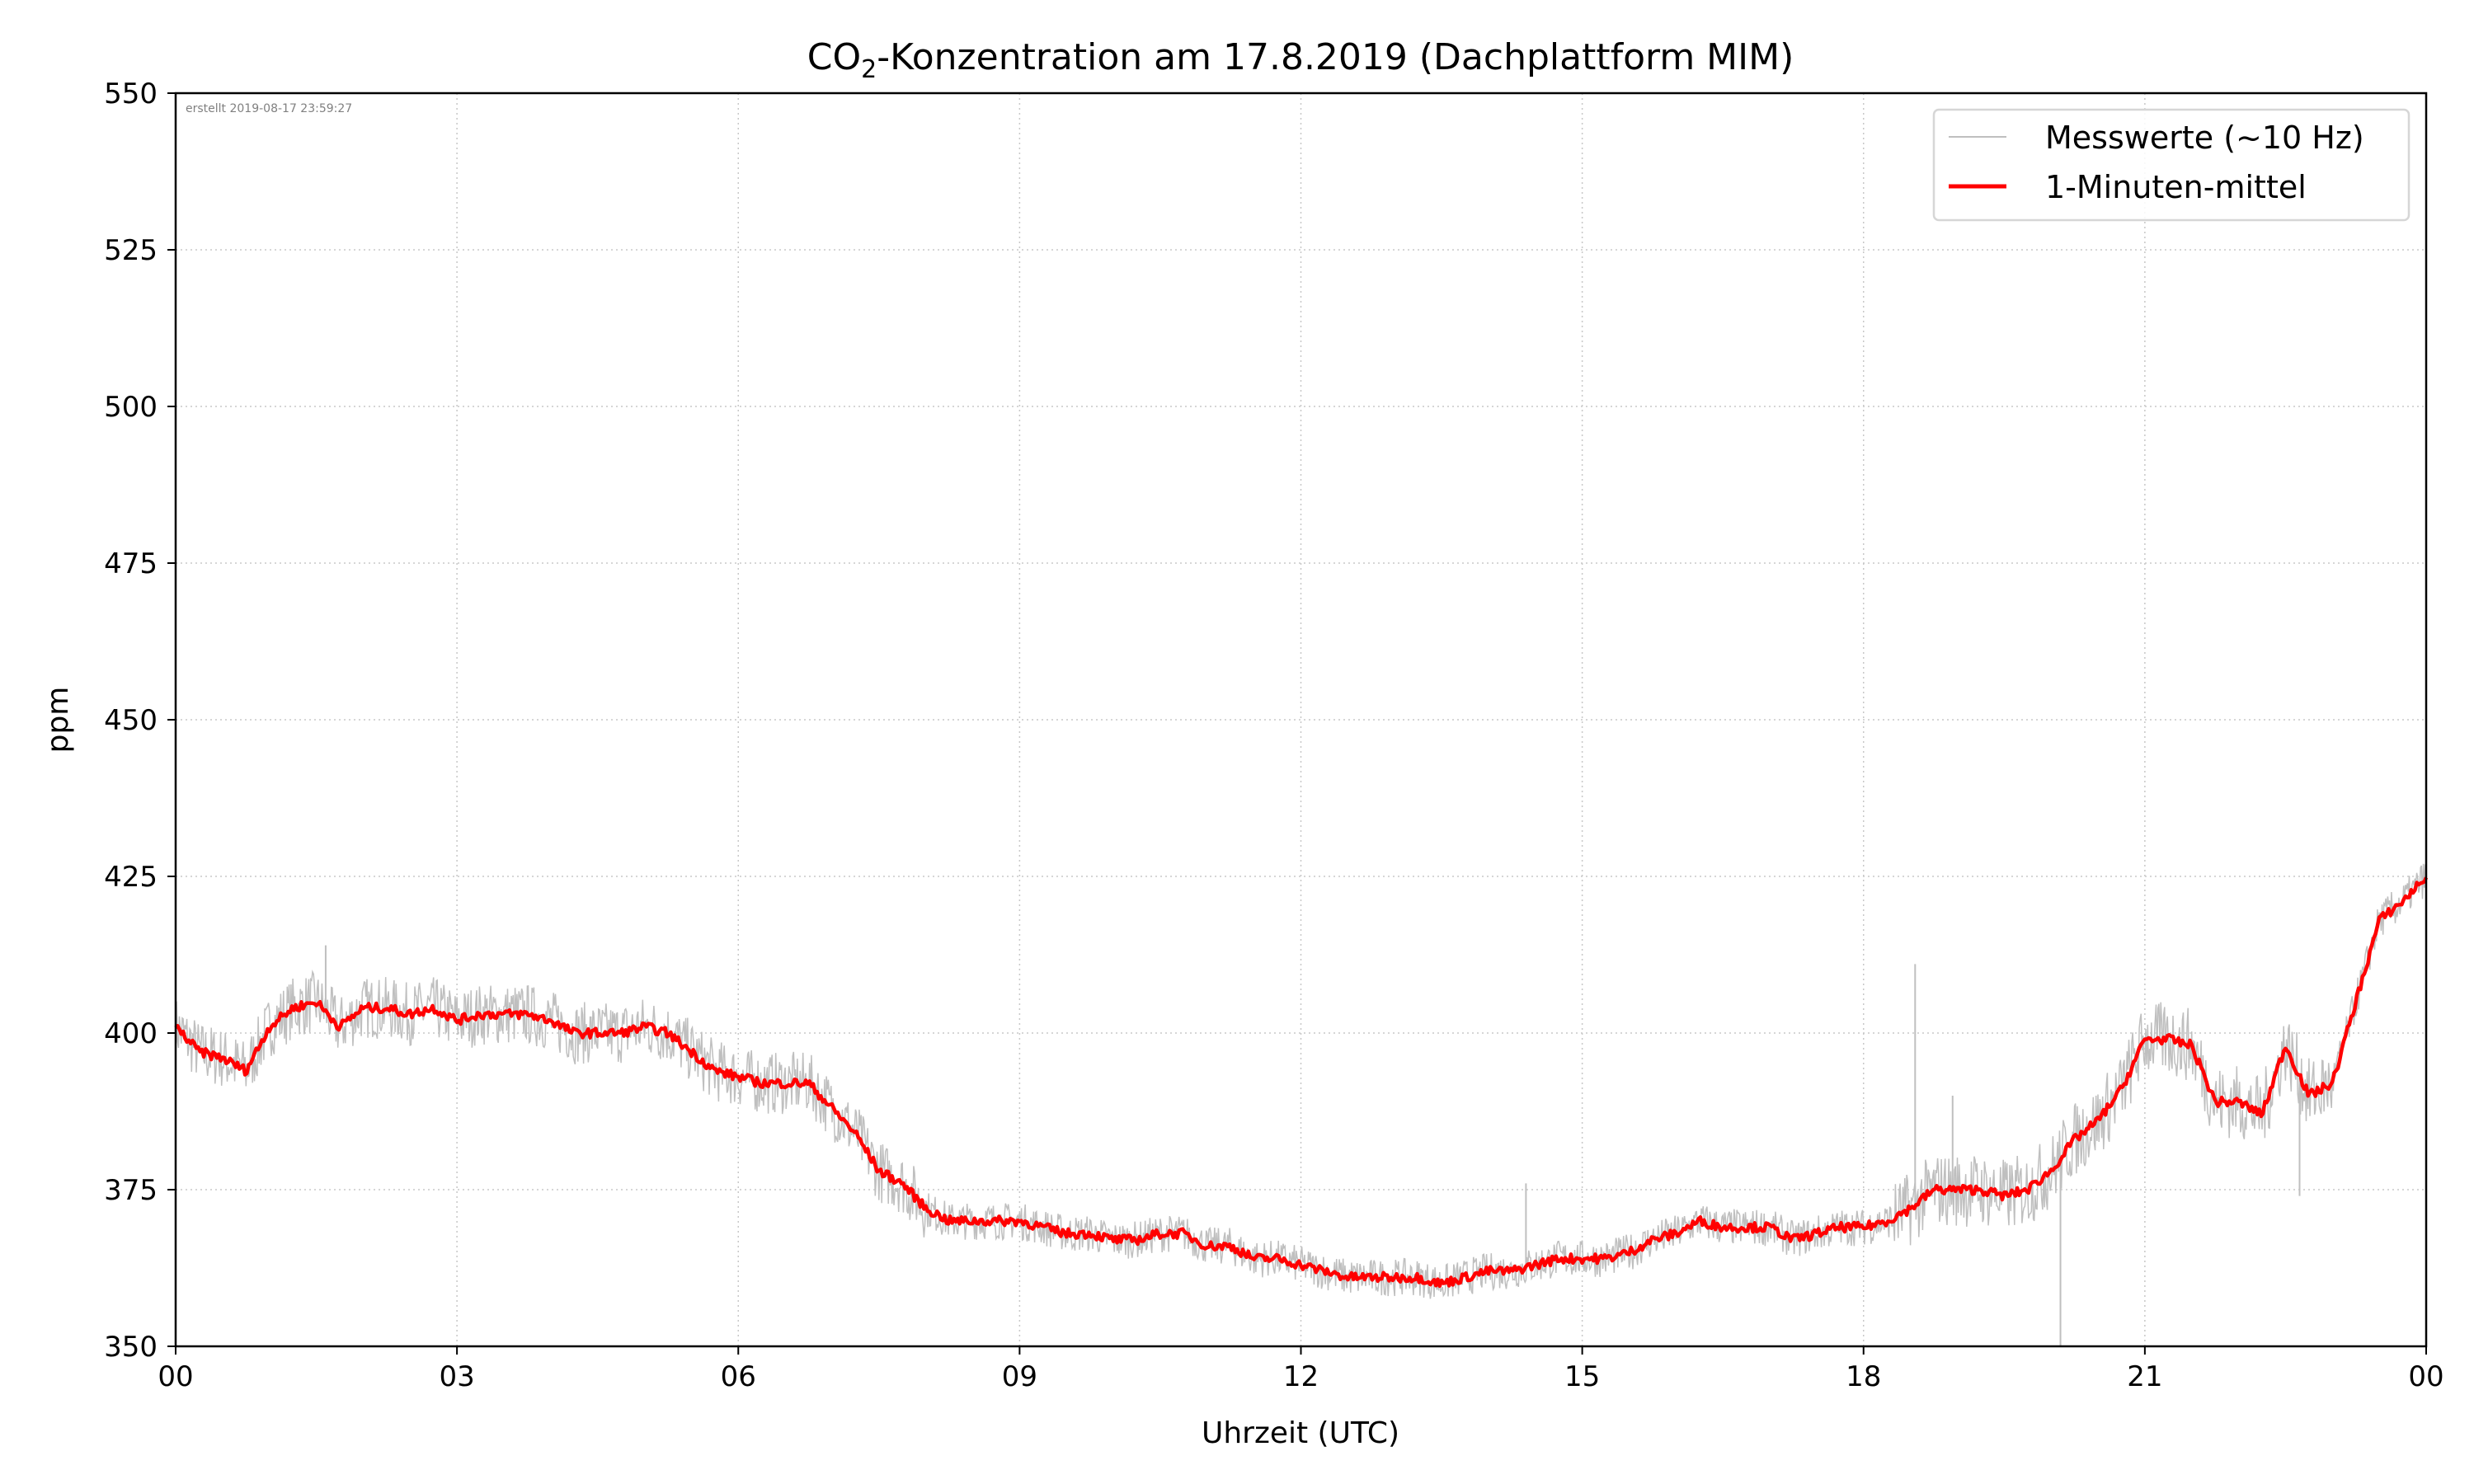 The image size is (2474, 1484). I want to click on legend-box, so click(2171, 165).